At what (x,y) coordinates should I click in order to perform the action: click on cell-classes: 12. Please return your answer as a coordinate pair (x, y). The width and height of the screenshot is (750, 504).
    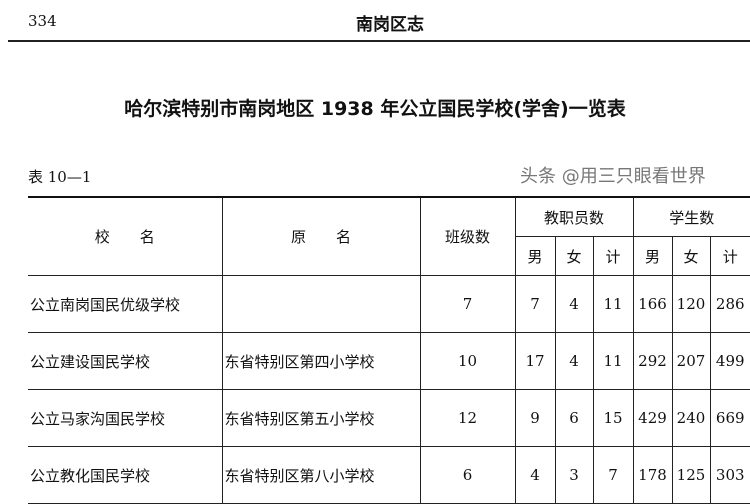
    Looking at the image, I should click on (467, 418).